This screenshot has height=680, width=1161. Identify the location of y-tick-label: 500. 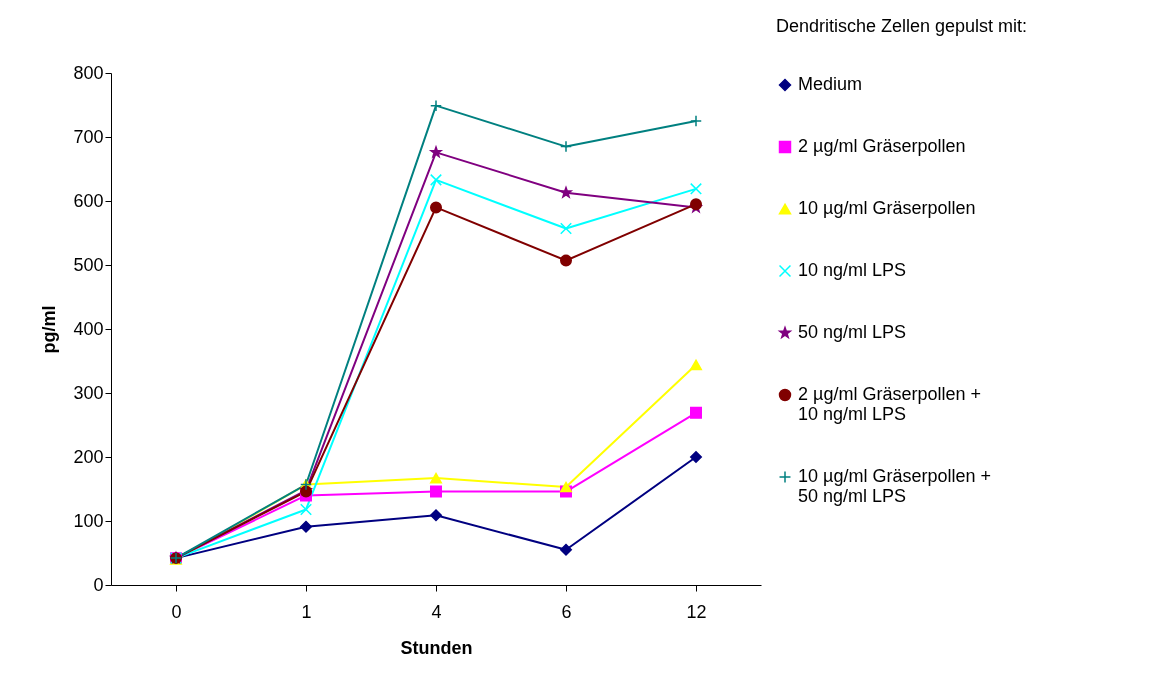
(88, 264).